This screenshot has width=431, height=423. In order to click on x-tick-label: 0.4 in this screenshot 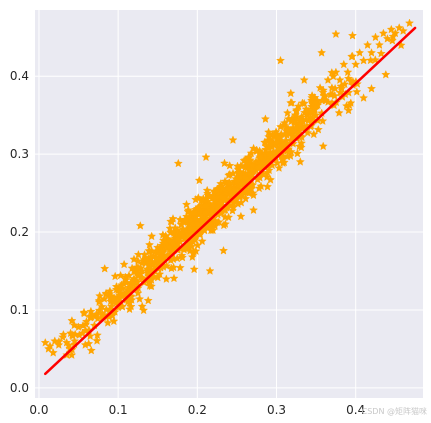, I will do `click(355, 410)`.